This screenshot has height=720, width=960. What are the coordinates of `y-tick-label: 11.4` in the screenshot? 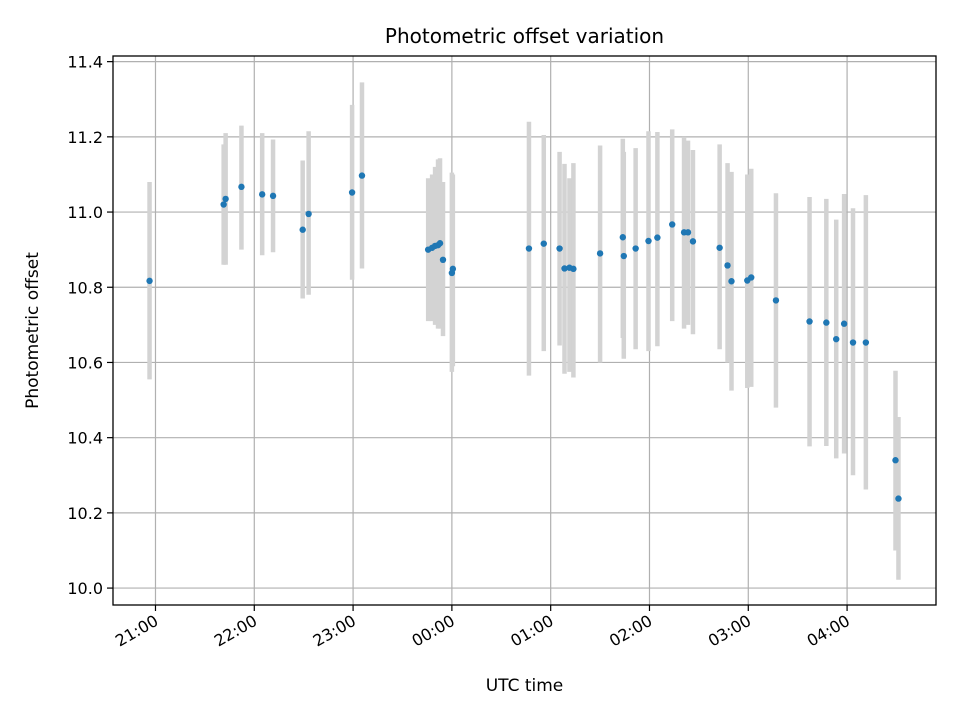 It's located at (85, 62).